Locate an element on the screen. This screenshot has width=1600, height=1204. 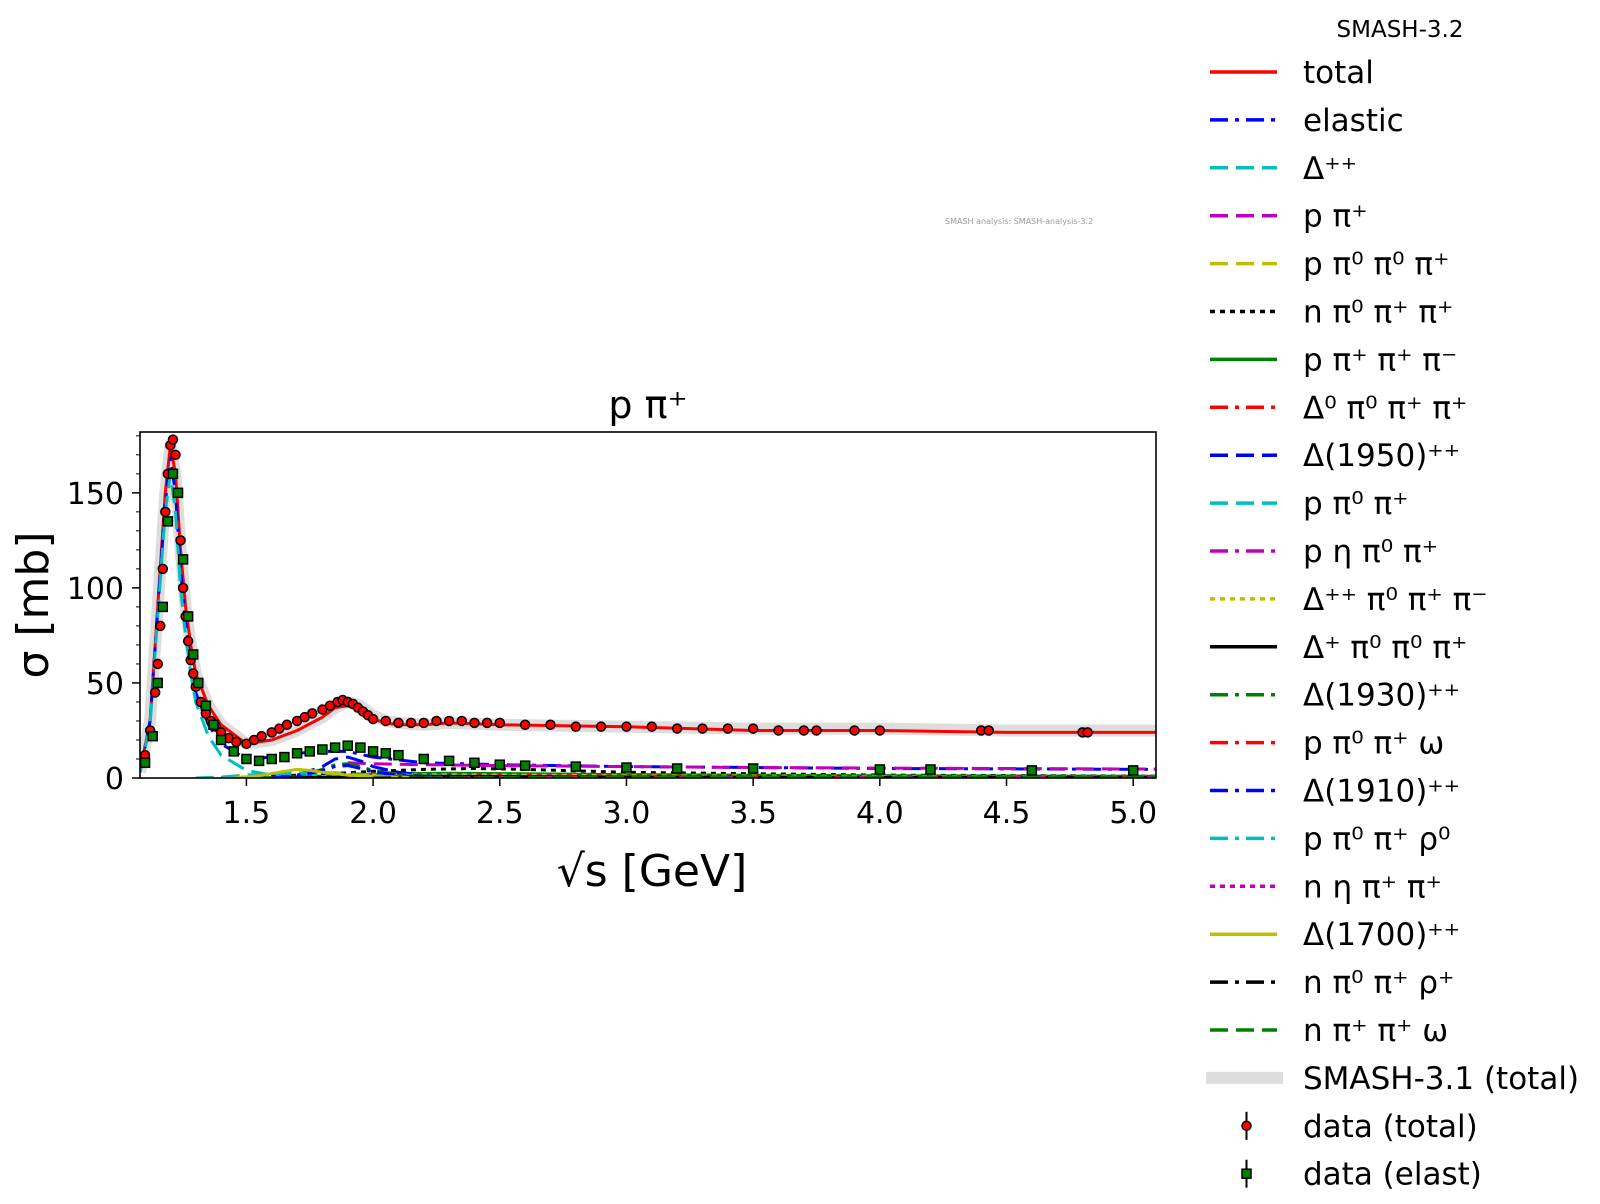
y-tick-label-1: 50 is located at coordinates (105, 684).